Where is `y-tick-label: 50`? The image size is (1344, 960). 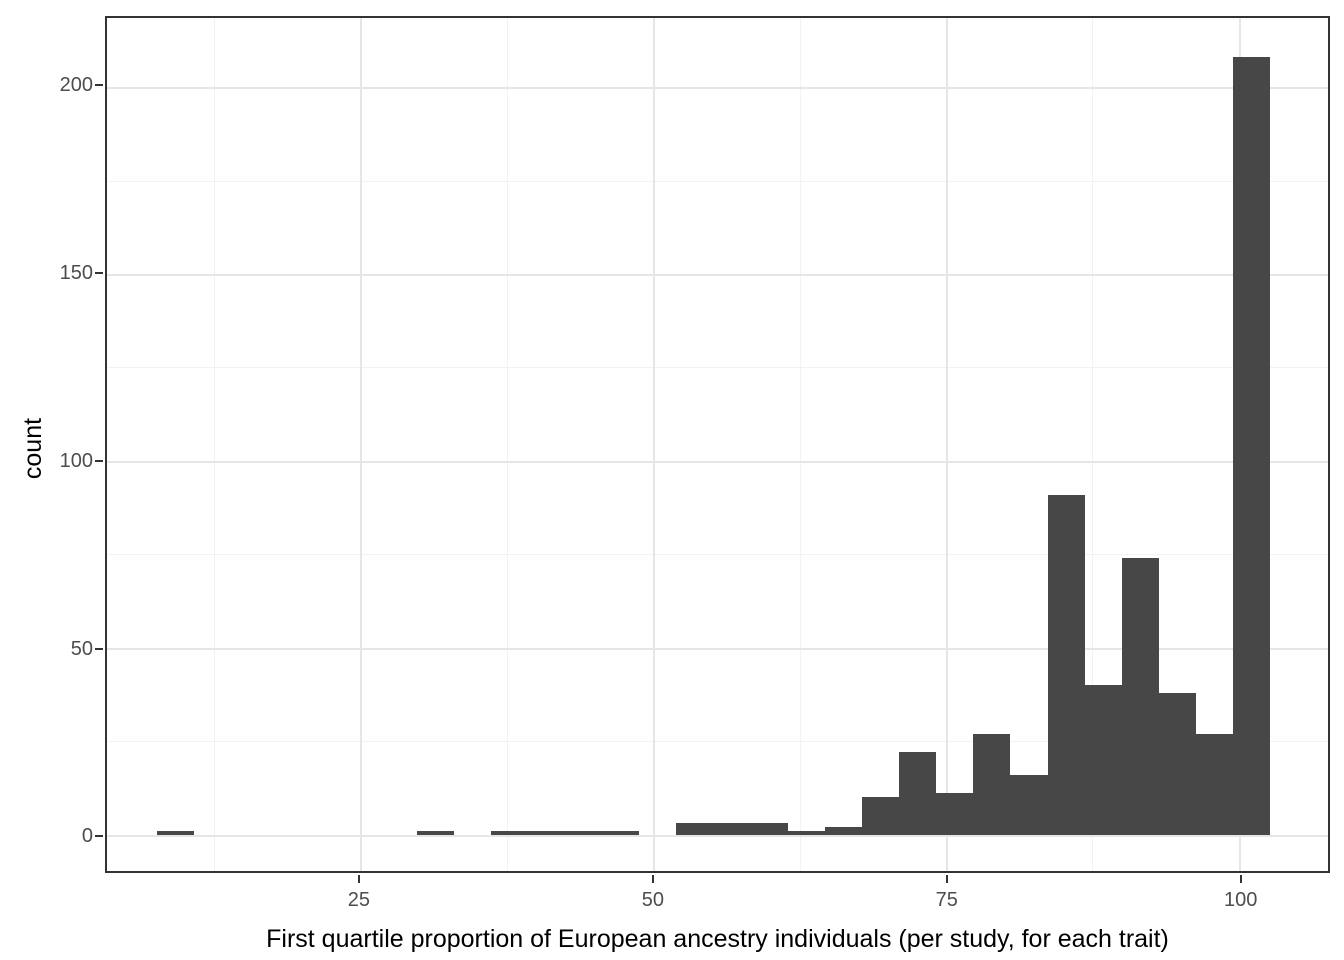 y-tick-label: 50 is located at coordinates (81, 648).